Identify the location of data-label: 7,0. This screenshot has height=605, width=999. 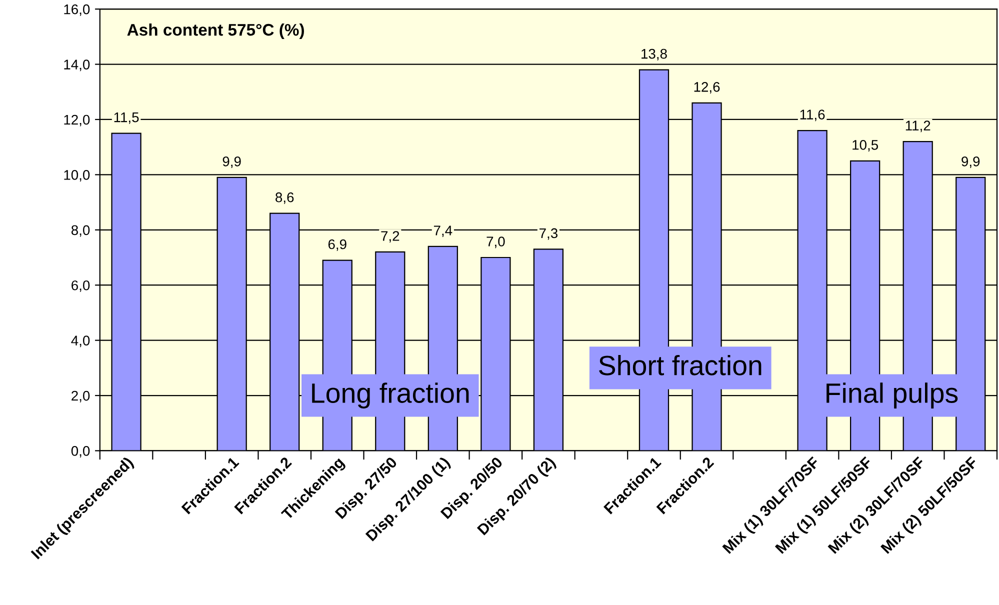
(495, 242).